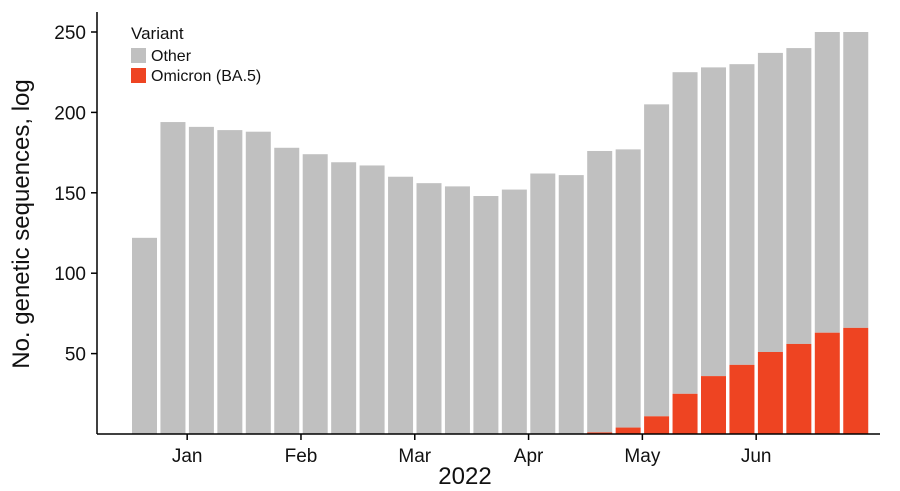 The height and width of the screenshot is (491, 900). Describe the element at coordinates (70, 194) in the screenshot. I see `y-tick-label-150: 150` at that location.